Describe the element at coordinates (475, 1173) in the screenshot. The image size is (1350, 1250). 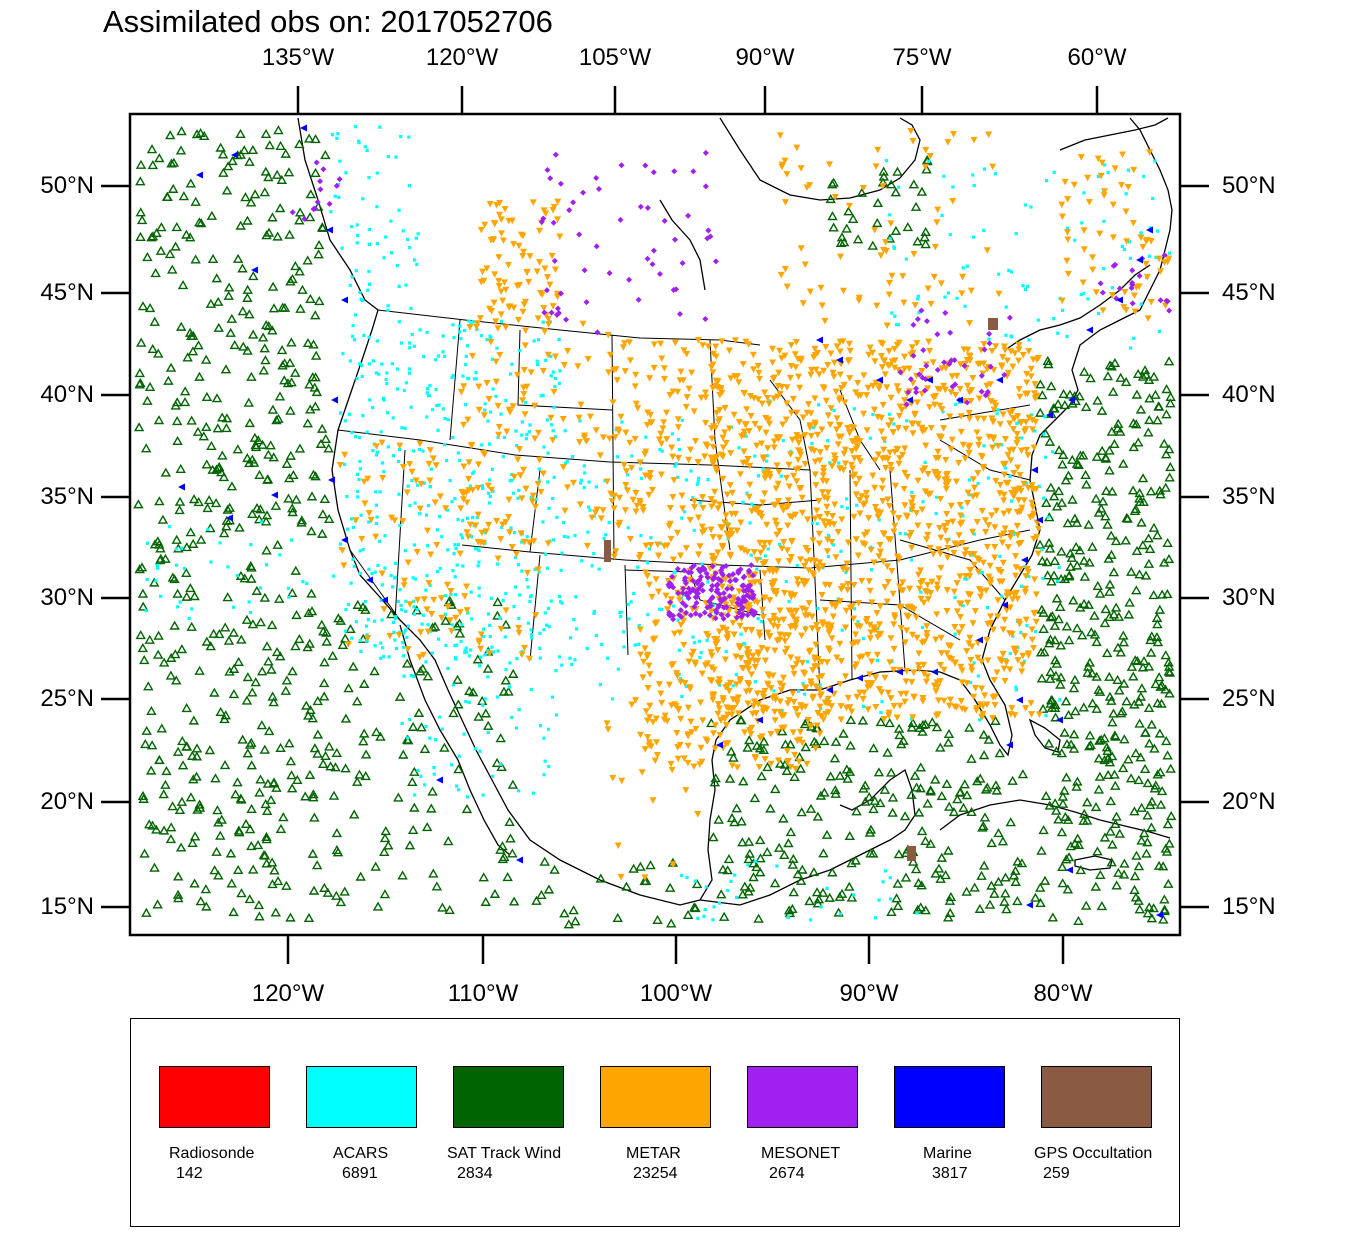
I see `sat-track-wind-count: 2834` at that location.